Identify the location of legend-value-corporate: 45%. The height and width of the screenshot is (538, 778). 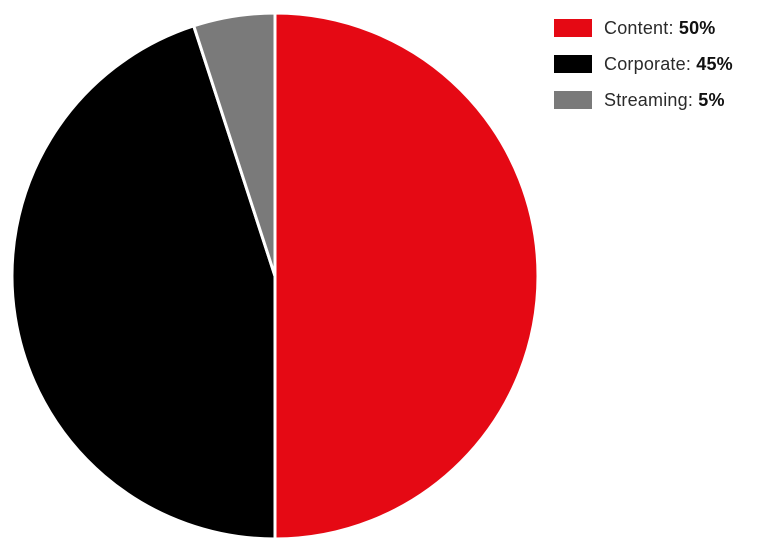
(714, 63).